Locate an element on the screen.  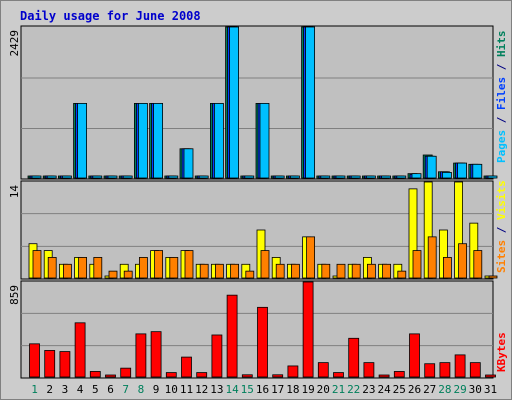
x-tick-label-day-26: 26 is located at coordinates (414, 389).